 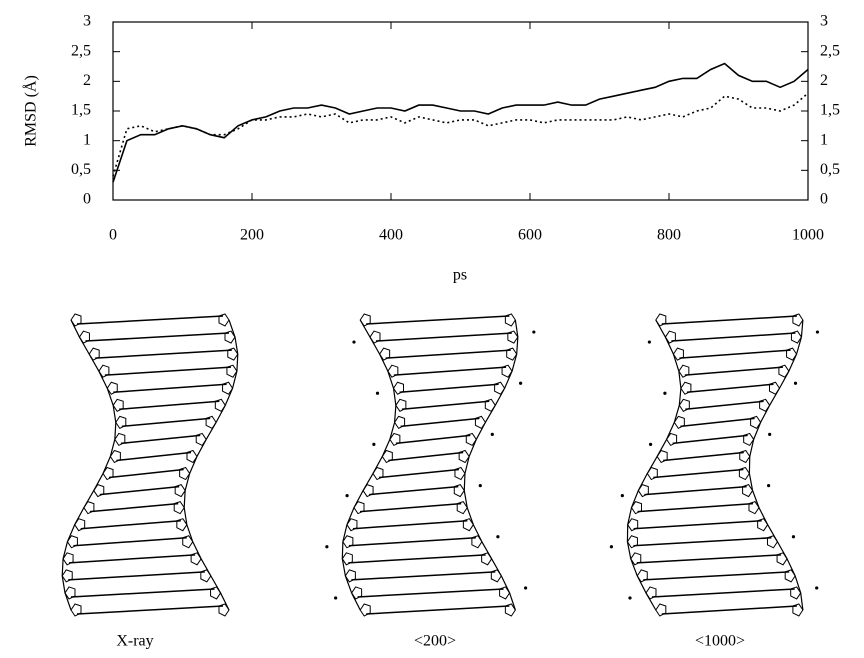 I want to click on x-axis-label: ps, so click(x=460, y=275).